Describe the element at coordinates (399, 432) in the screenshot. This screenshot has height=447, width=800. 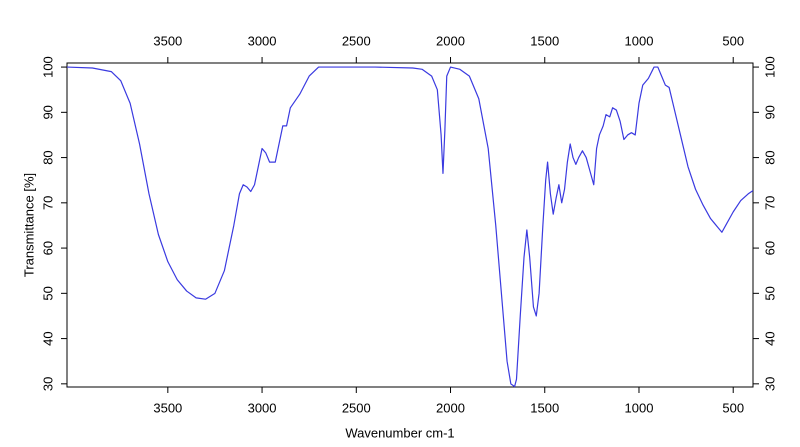
I see `x-axis-label: Wavenumber cm-1` at that location.